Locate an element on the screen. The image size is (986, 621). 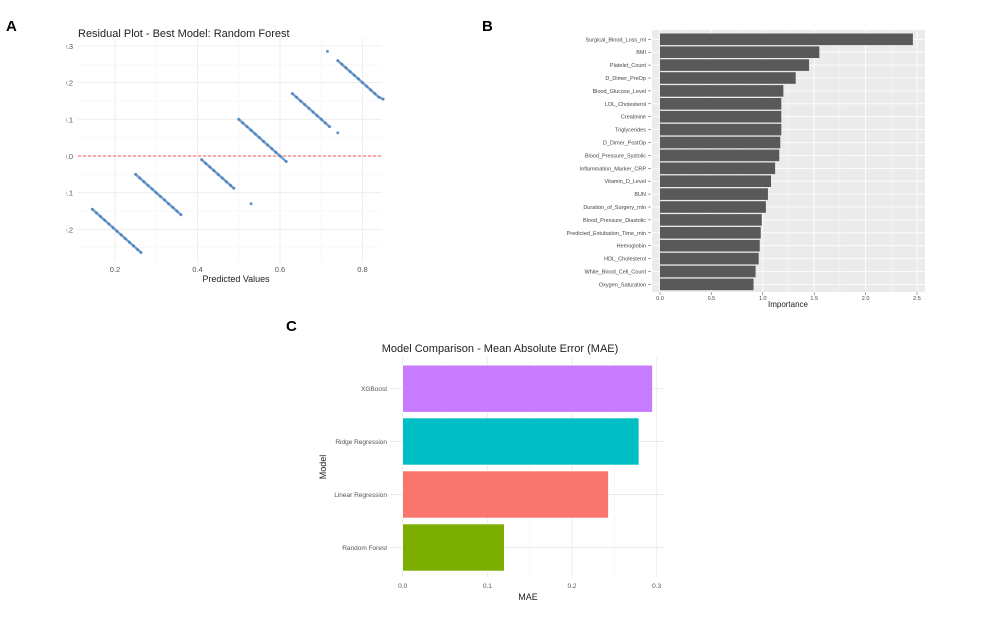
panel-label-b: B is located at coordinates (487, 26).